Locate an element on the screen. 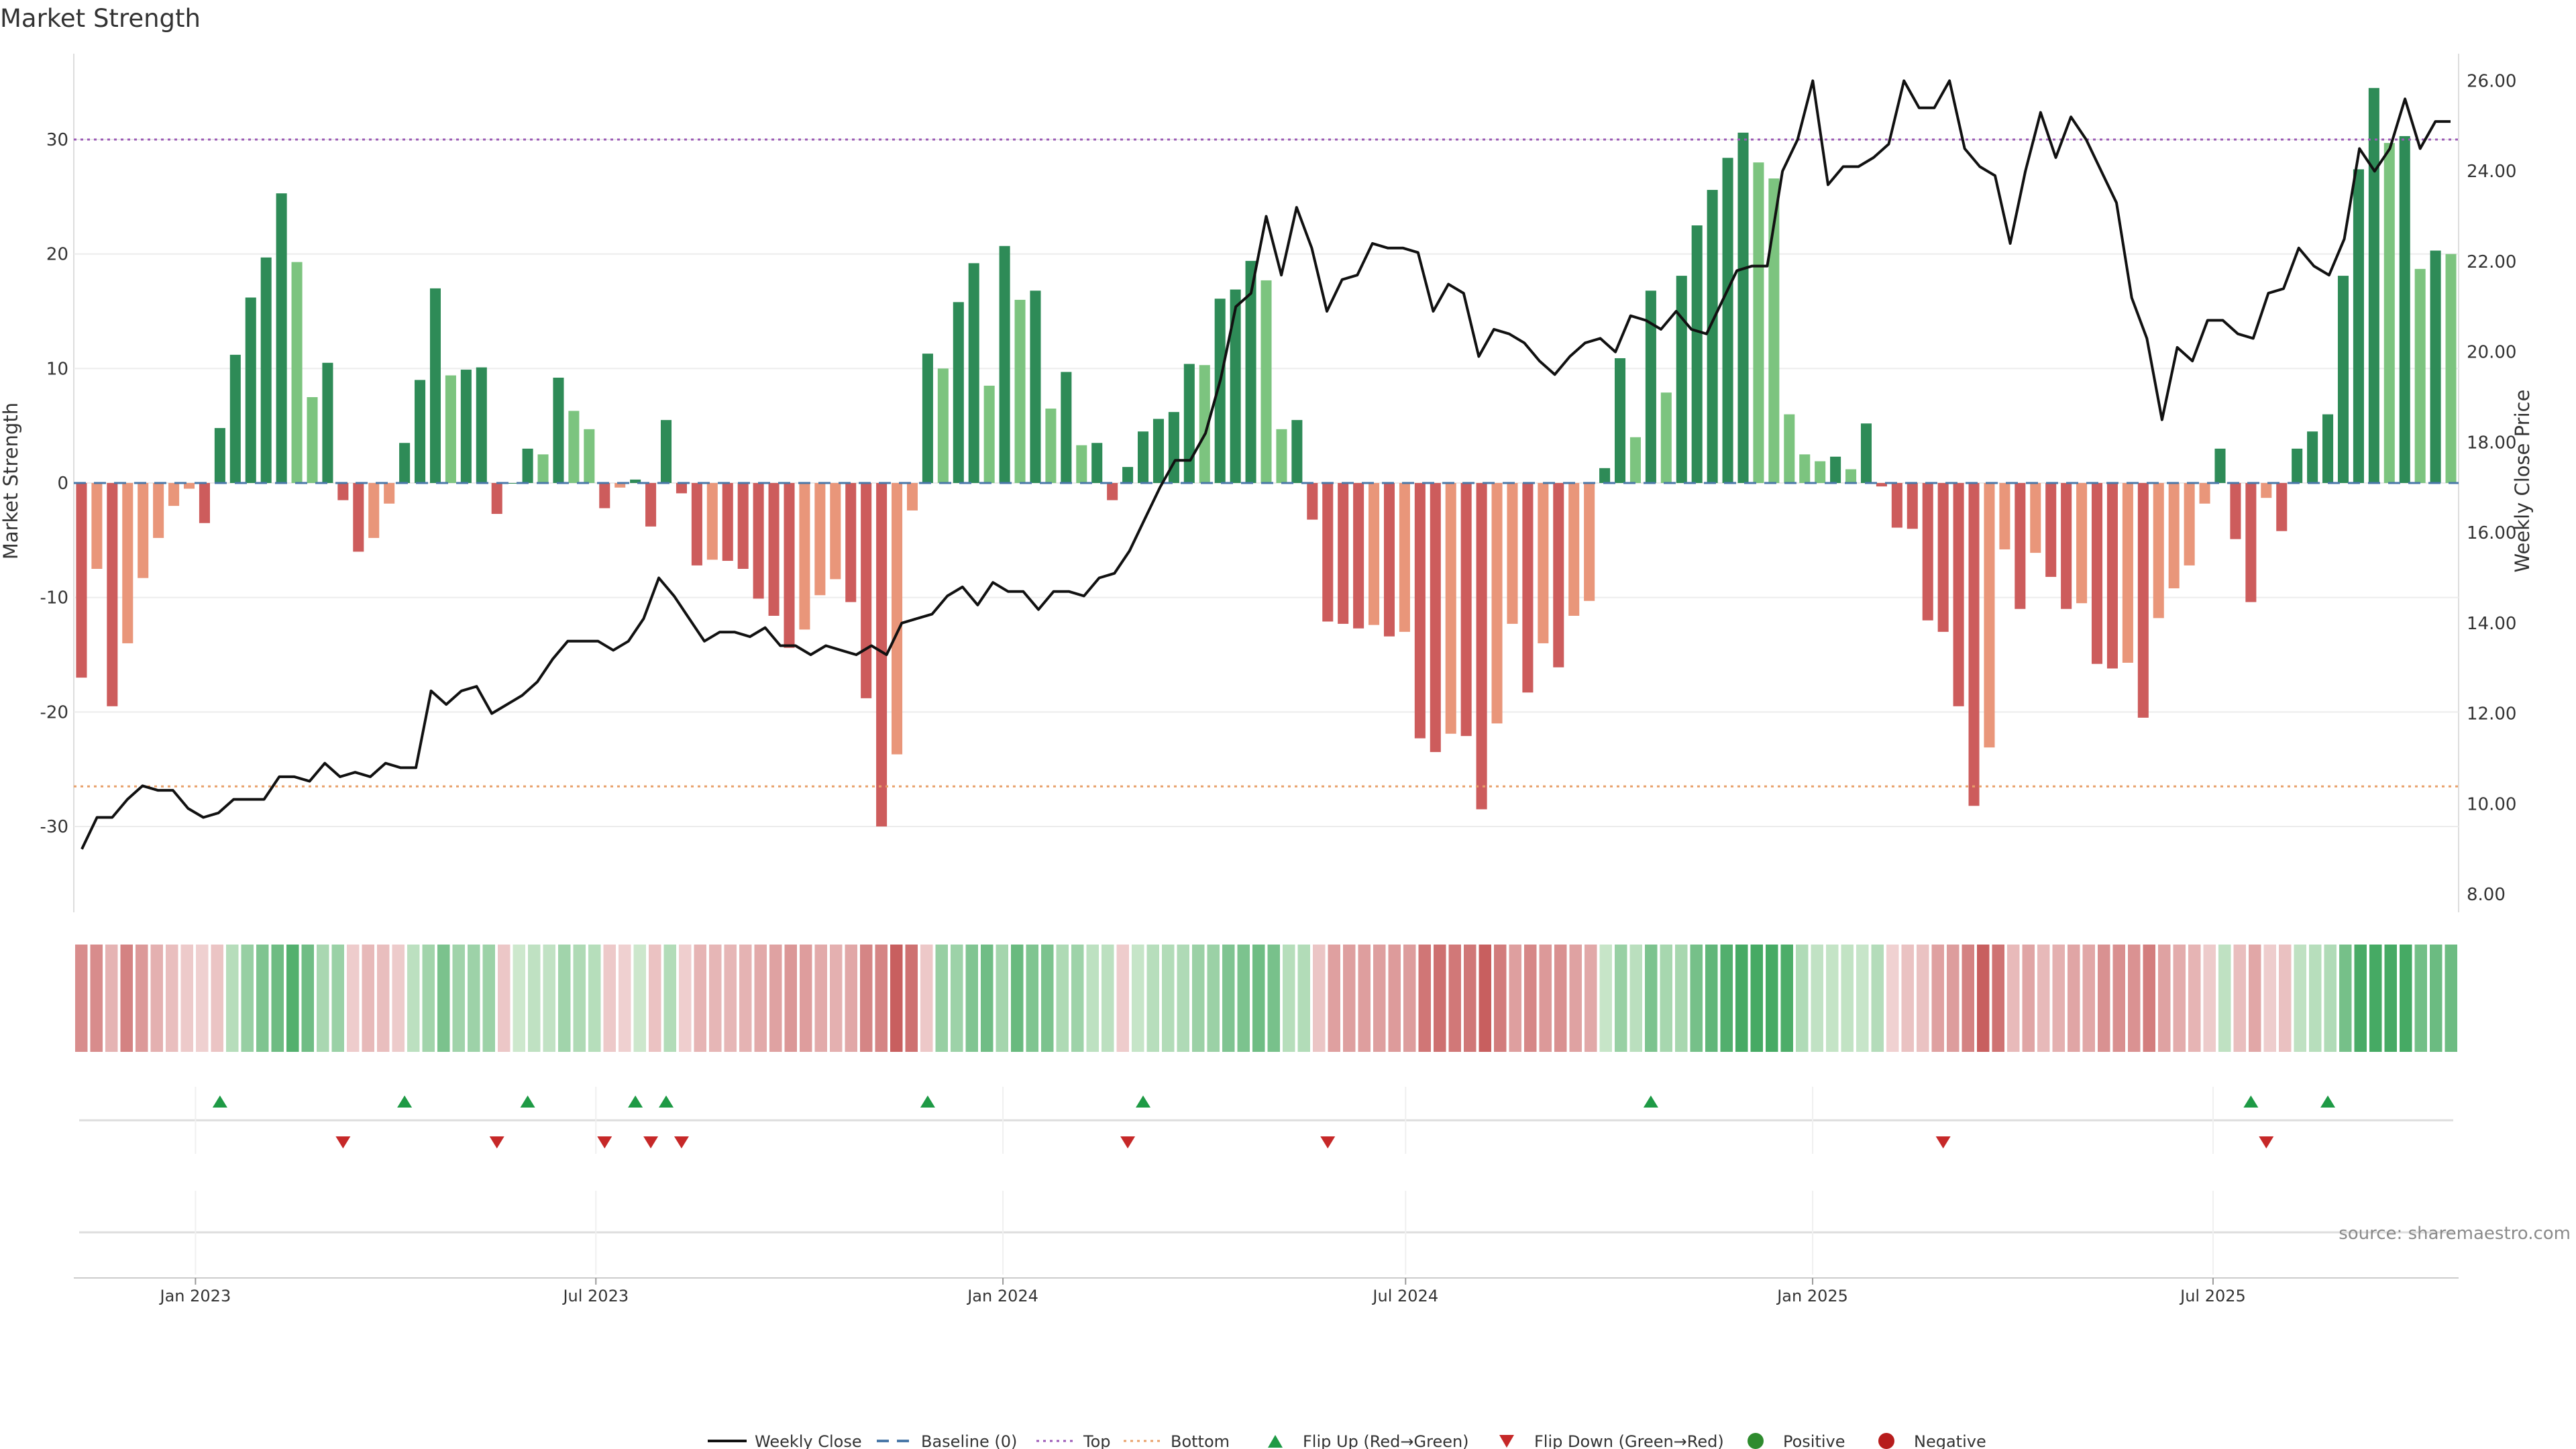 This screenshot has height=1449, width=2576. legend-item: Positive is located at coordinates (1796, 1440).